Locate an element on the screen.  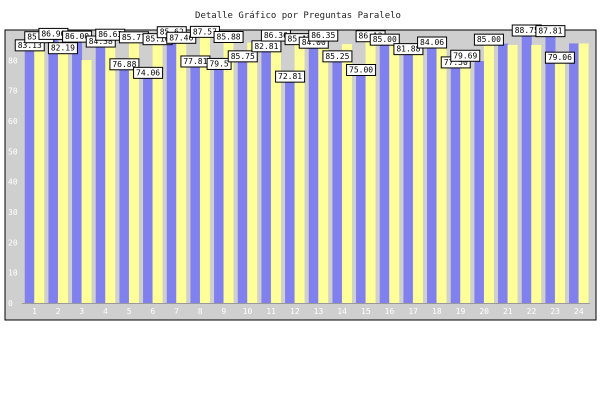
x-tick-label: 16 is located at coordinates (390, 311).